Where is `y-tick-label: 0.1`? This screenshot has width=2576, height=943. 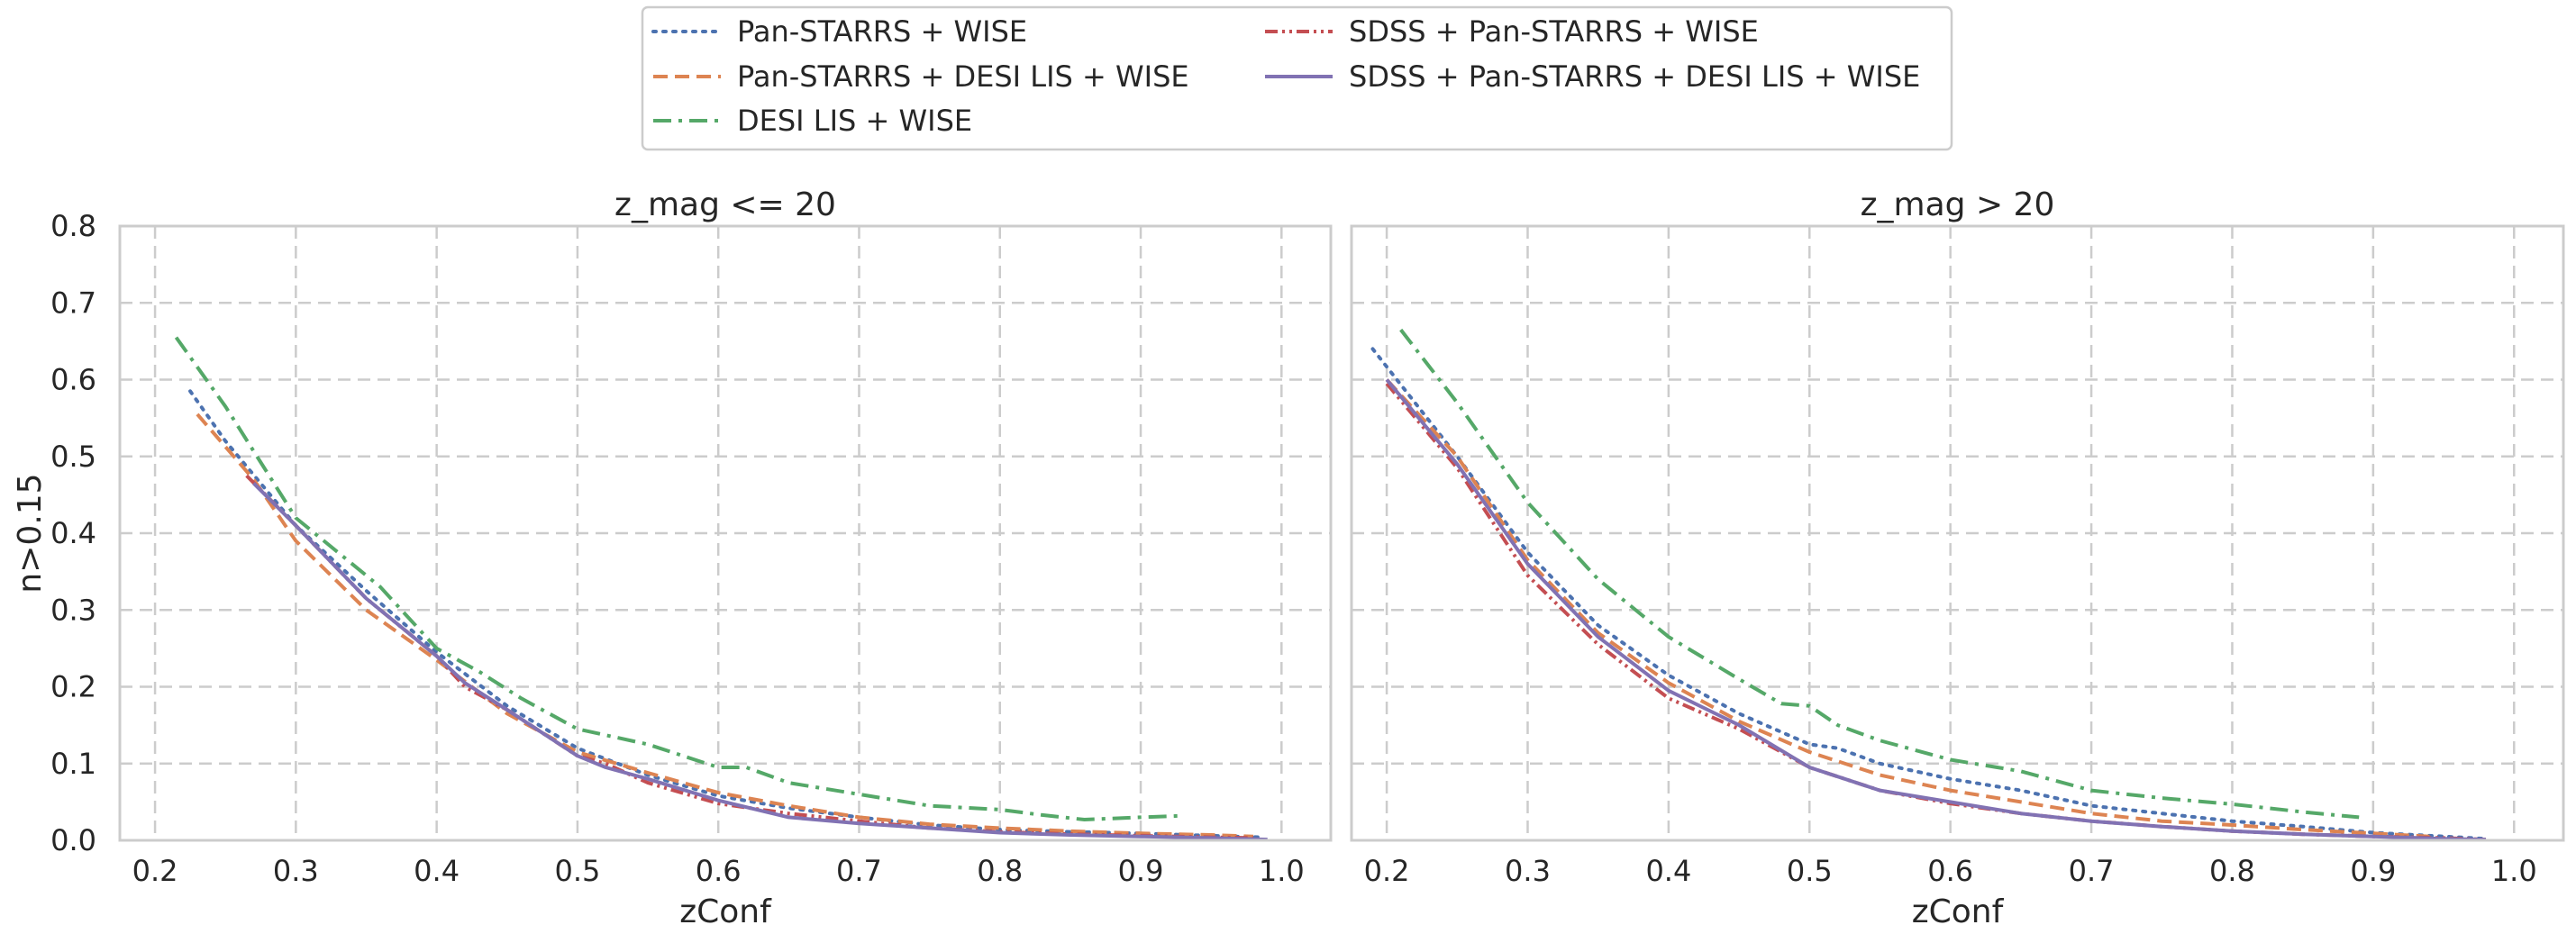 y-tick-label: 0.1 is located at coordinates (73, 764).